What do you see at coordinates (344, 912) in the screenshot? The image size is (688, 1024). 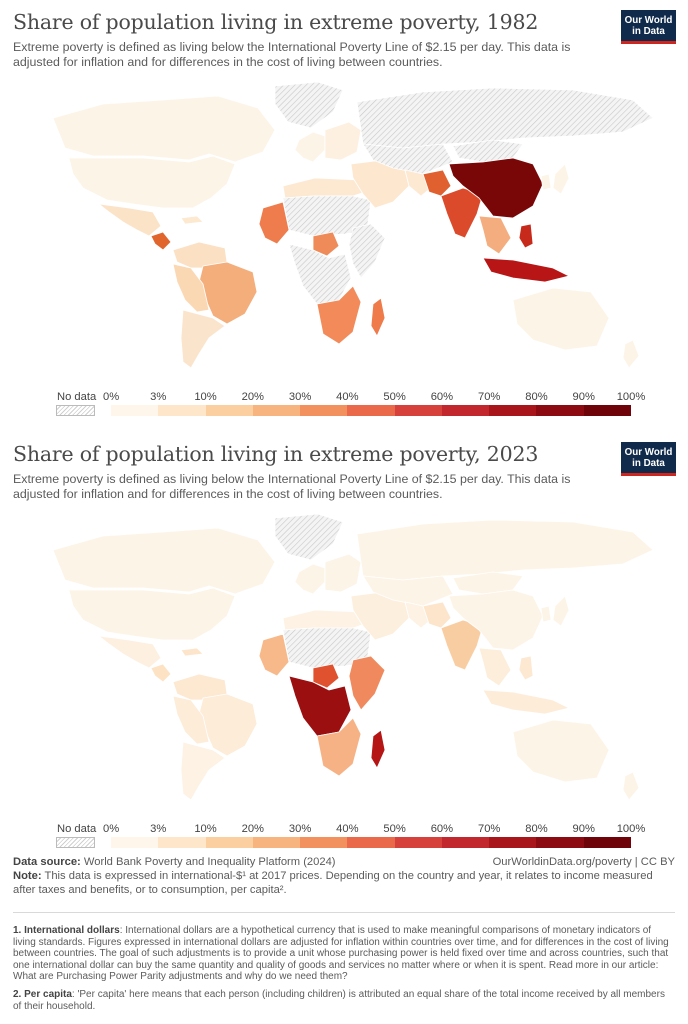 I see `divider` at bounding box center [344, 912].